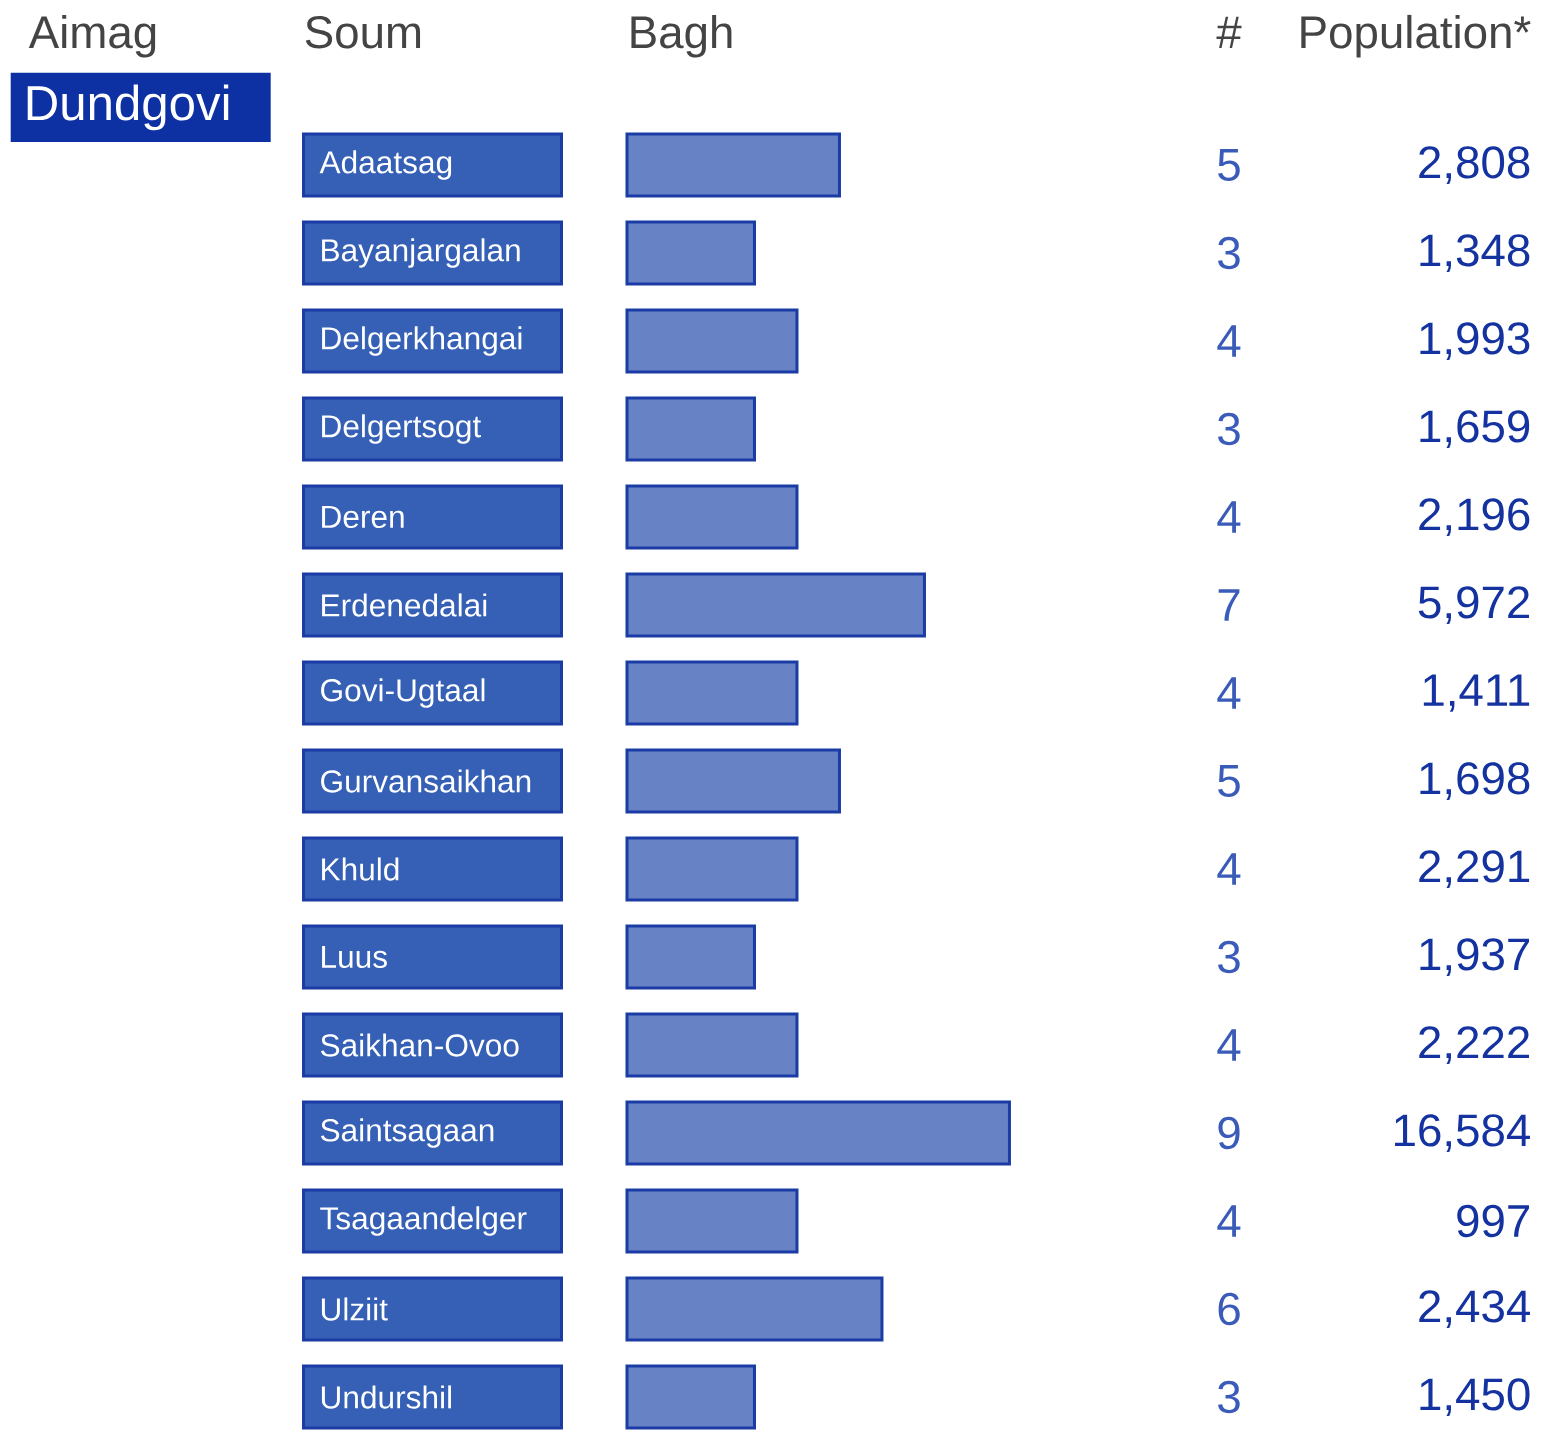  I want to click on y-tick-label: Delgertsogt, so click(401, 429).